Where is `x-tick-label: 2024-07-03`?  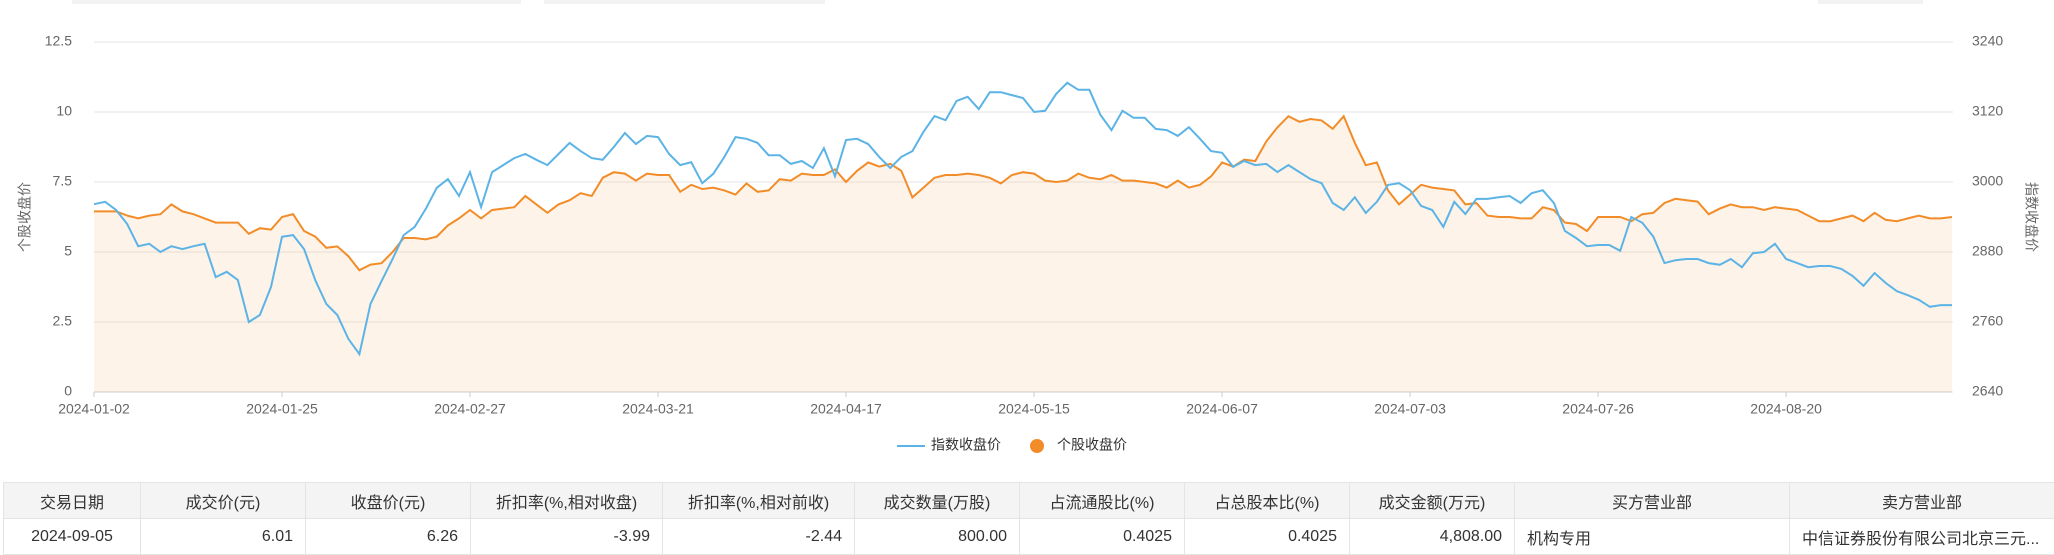 x-tick-label: 2024-07-03 is located at coordinates (1410, 409).